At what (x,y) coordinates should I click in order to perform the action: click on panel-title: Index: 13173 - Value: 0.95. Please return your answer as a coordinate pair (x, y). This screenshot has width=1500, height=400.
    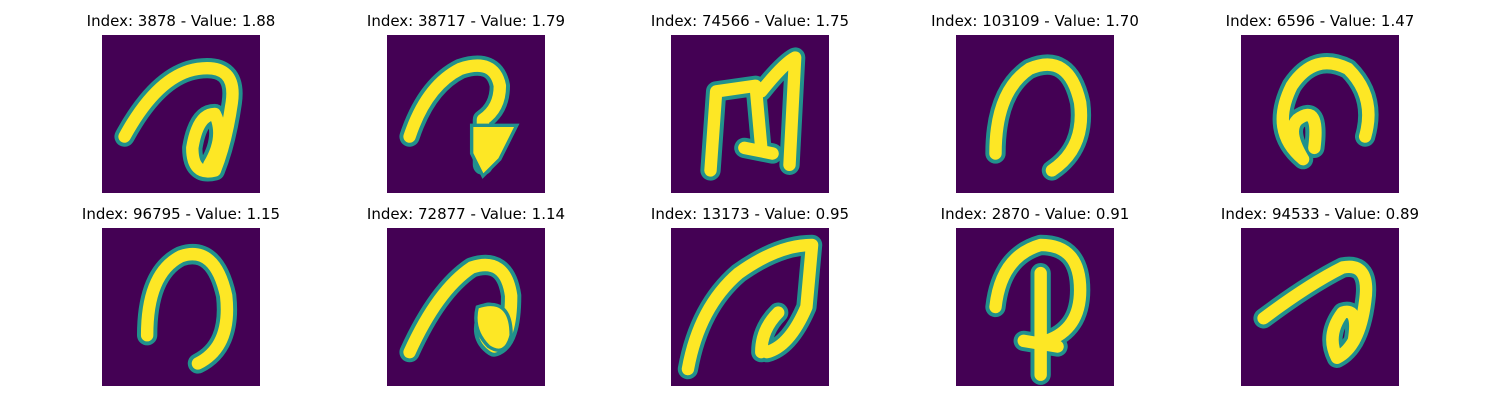
    Looking at the image, I should click on (750, 214).